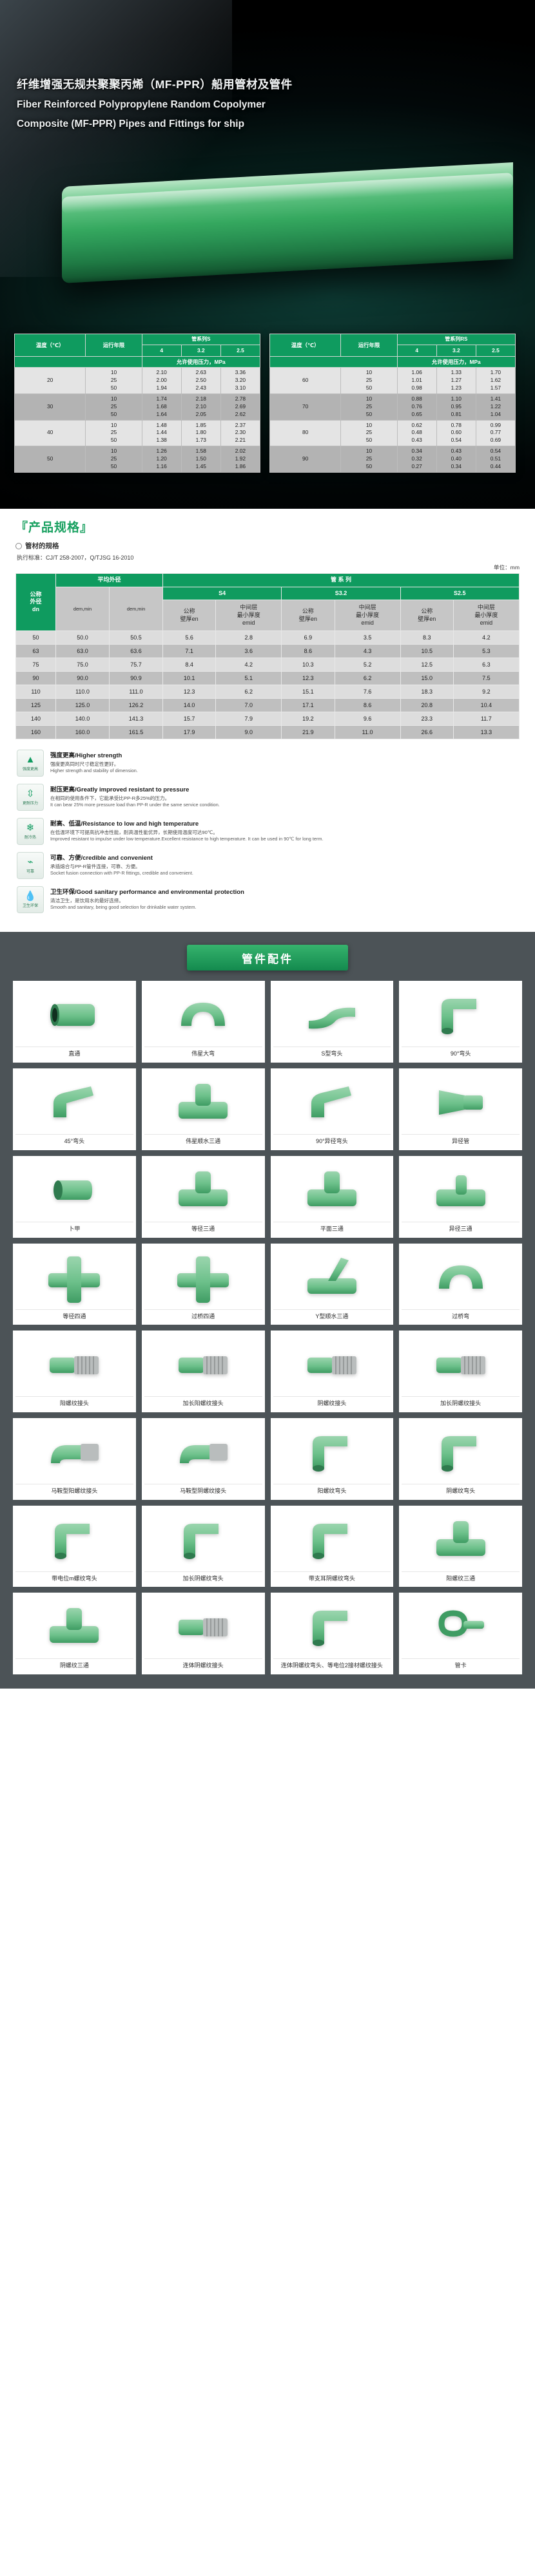  I want to click on feature-title: 可靠、方便/credible and convenient, so click(101, 858).